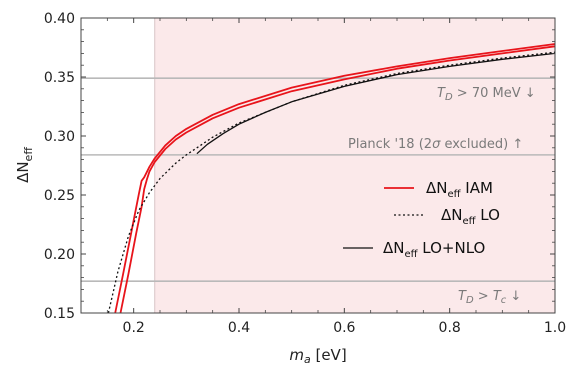 This screenshot has height=367, width=576. What do you see at coordinates (59, 255) in the screenshot?
I see `y-tick-label-1: 0.20` at bounding box center [59, 255].